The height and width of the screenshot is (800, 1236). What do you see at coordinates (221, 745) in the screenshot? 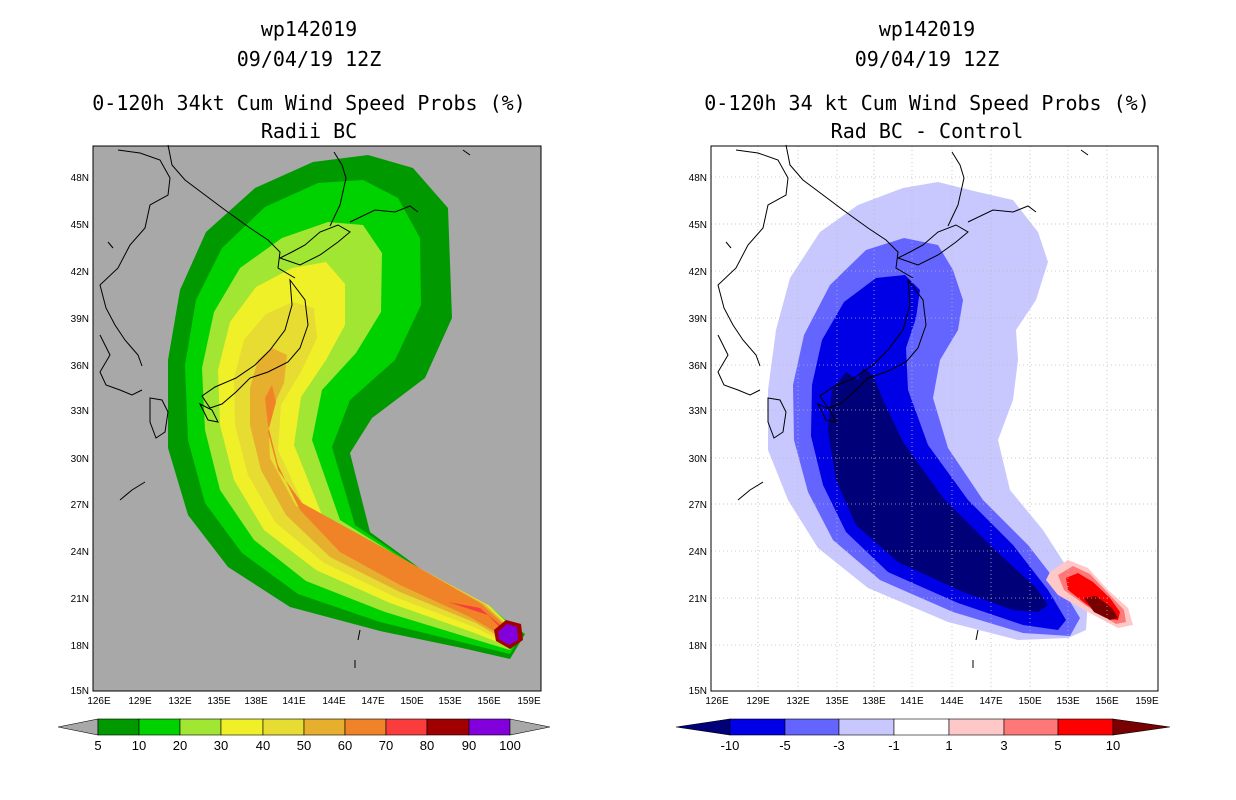
I see `colorbar-label: 30` at bounding box center [221, 745].